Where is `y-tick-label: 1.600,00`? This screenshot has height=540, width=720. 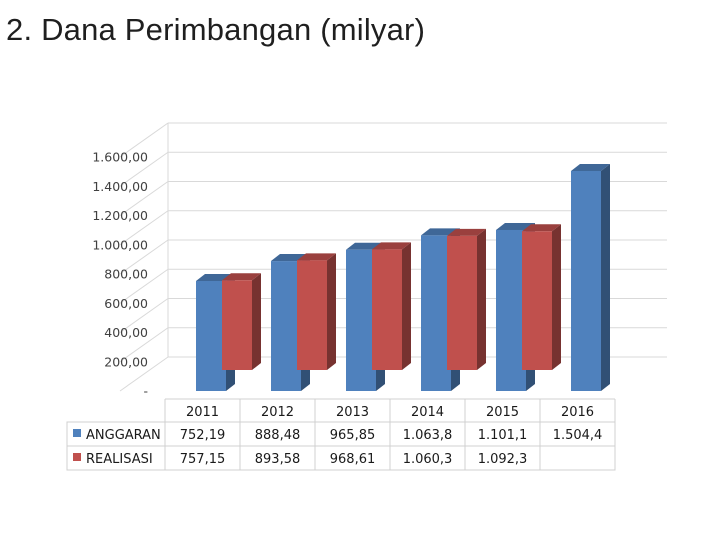 y-tick-label: 1.600,00 is located at coordinates (120, 157).